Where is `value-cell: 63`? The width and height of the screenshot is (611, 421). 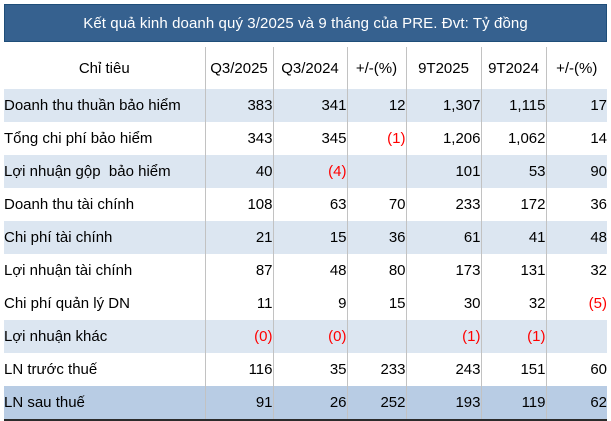
value-cell: 63 is located at coordinates (310, 204).